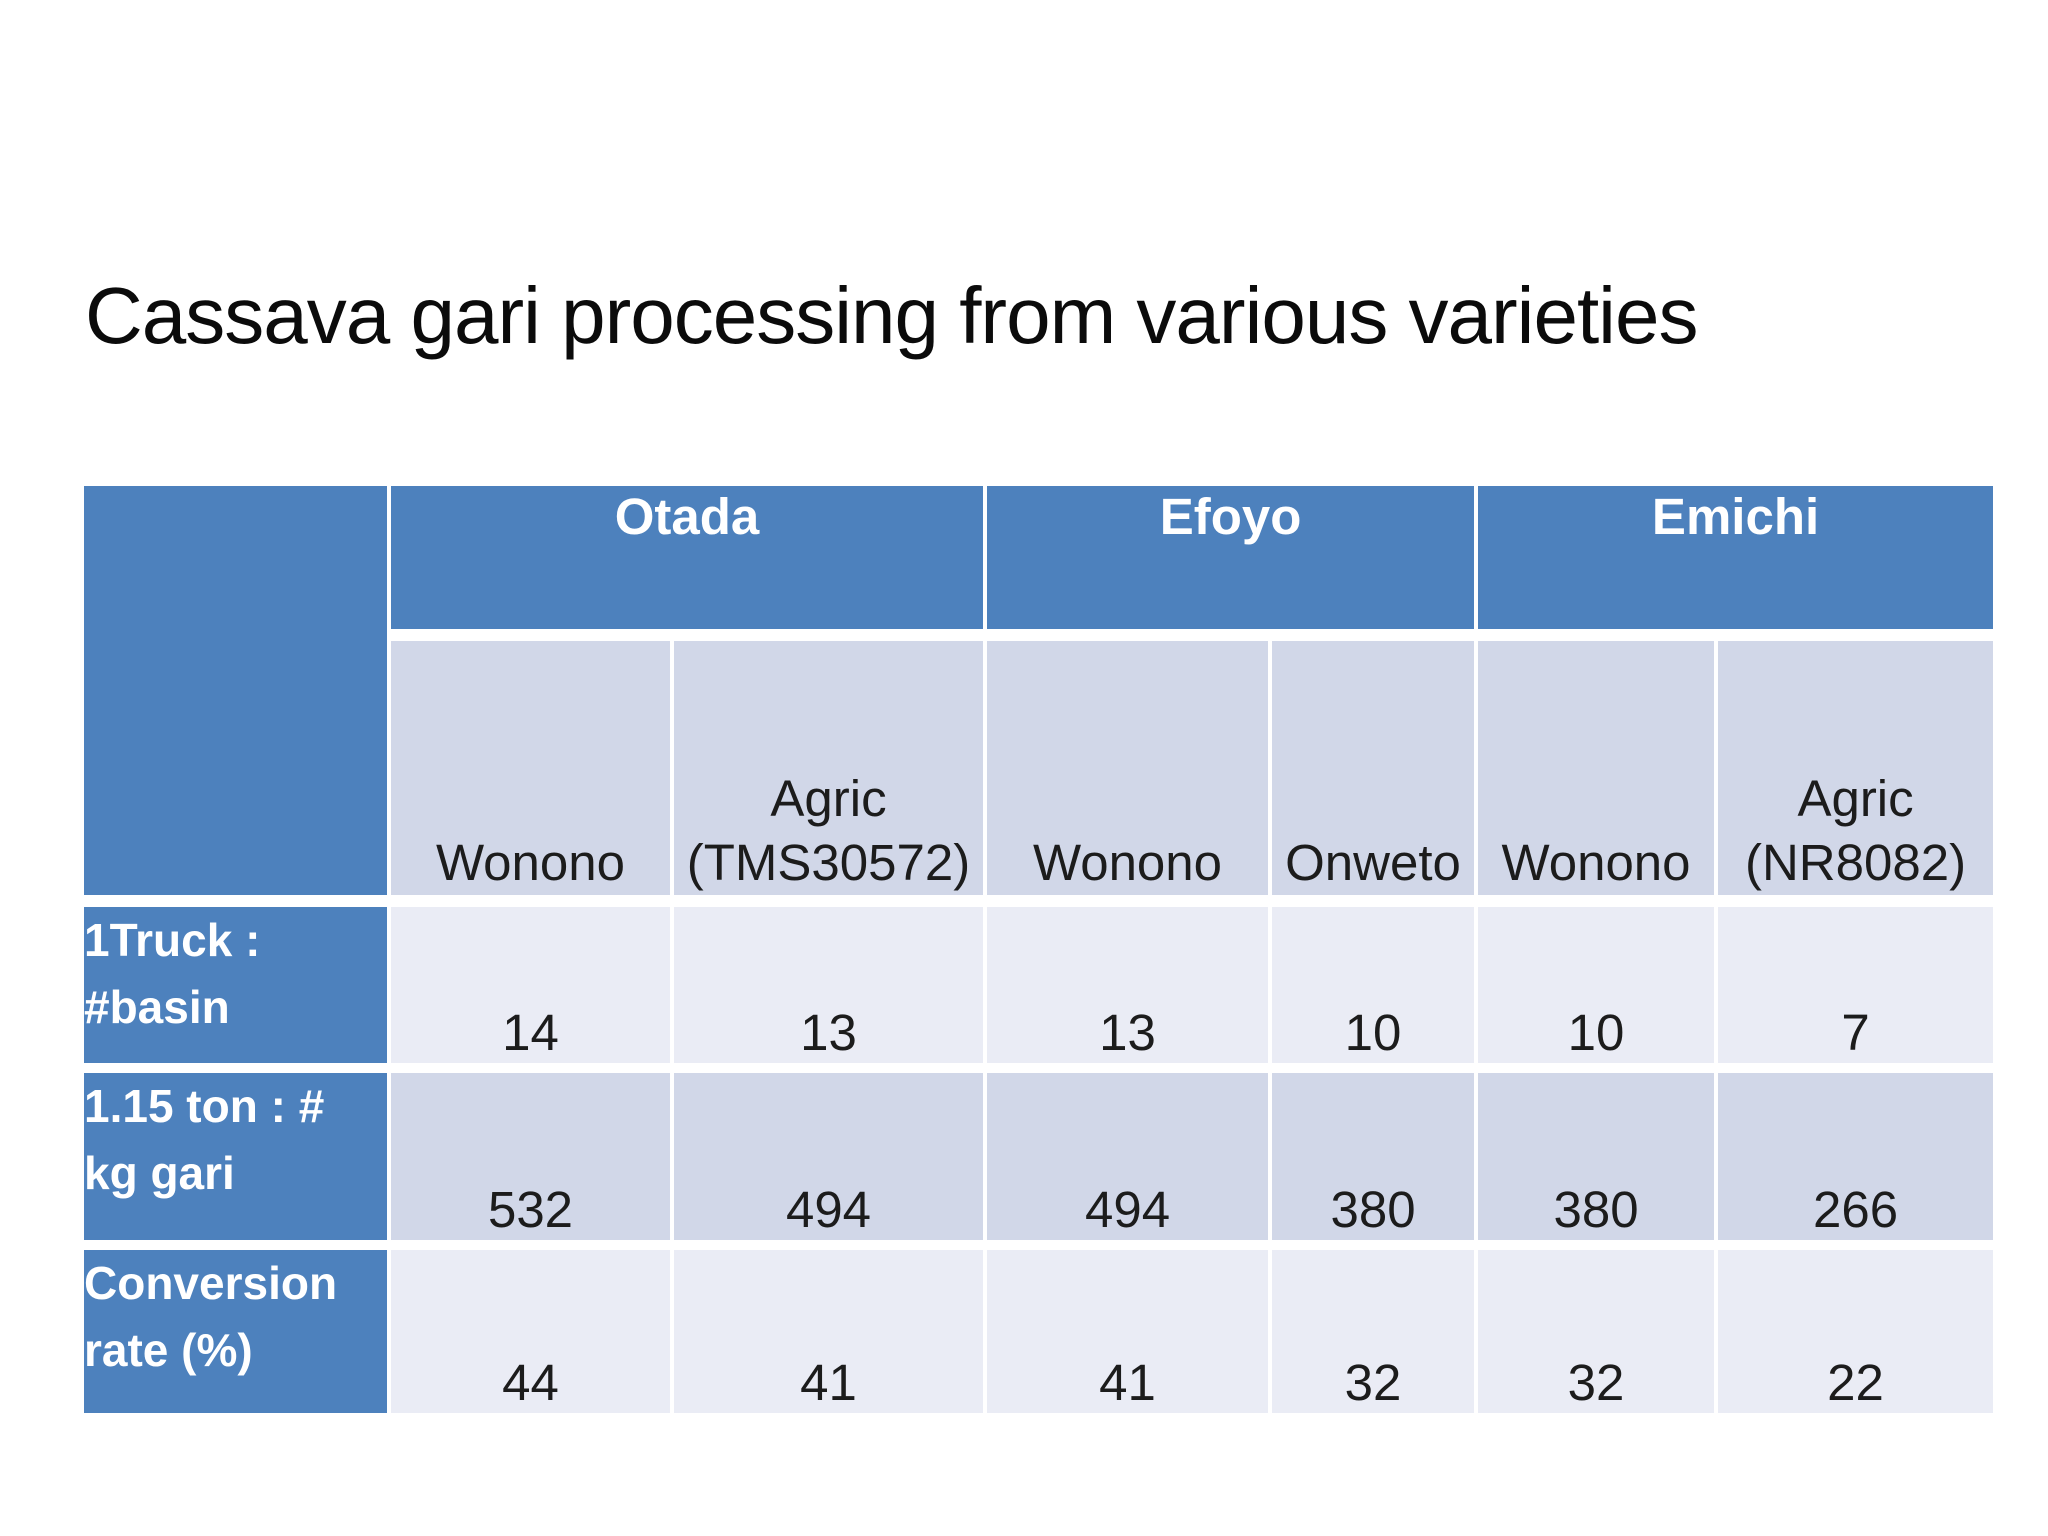 The height and width of the screenshot is (1536, 2048). Describe the element at coordinates (532, 1161) in the screenshot. I see `data-cell: 532` at that location.